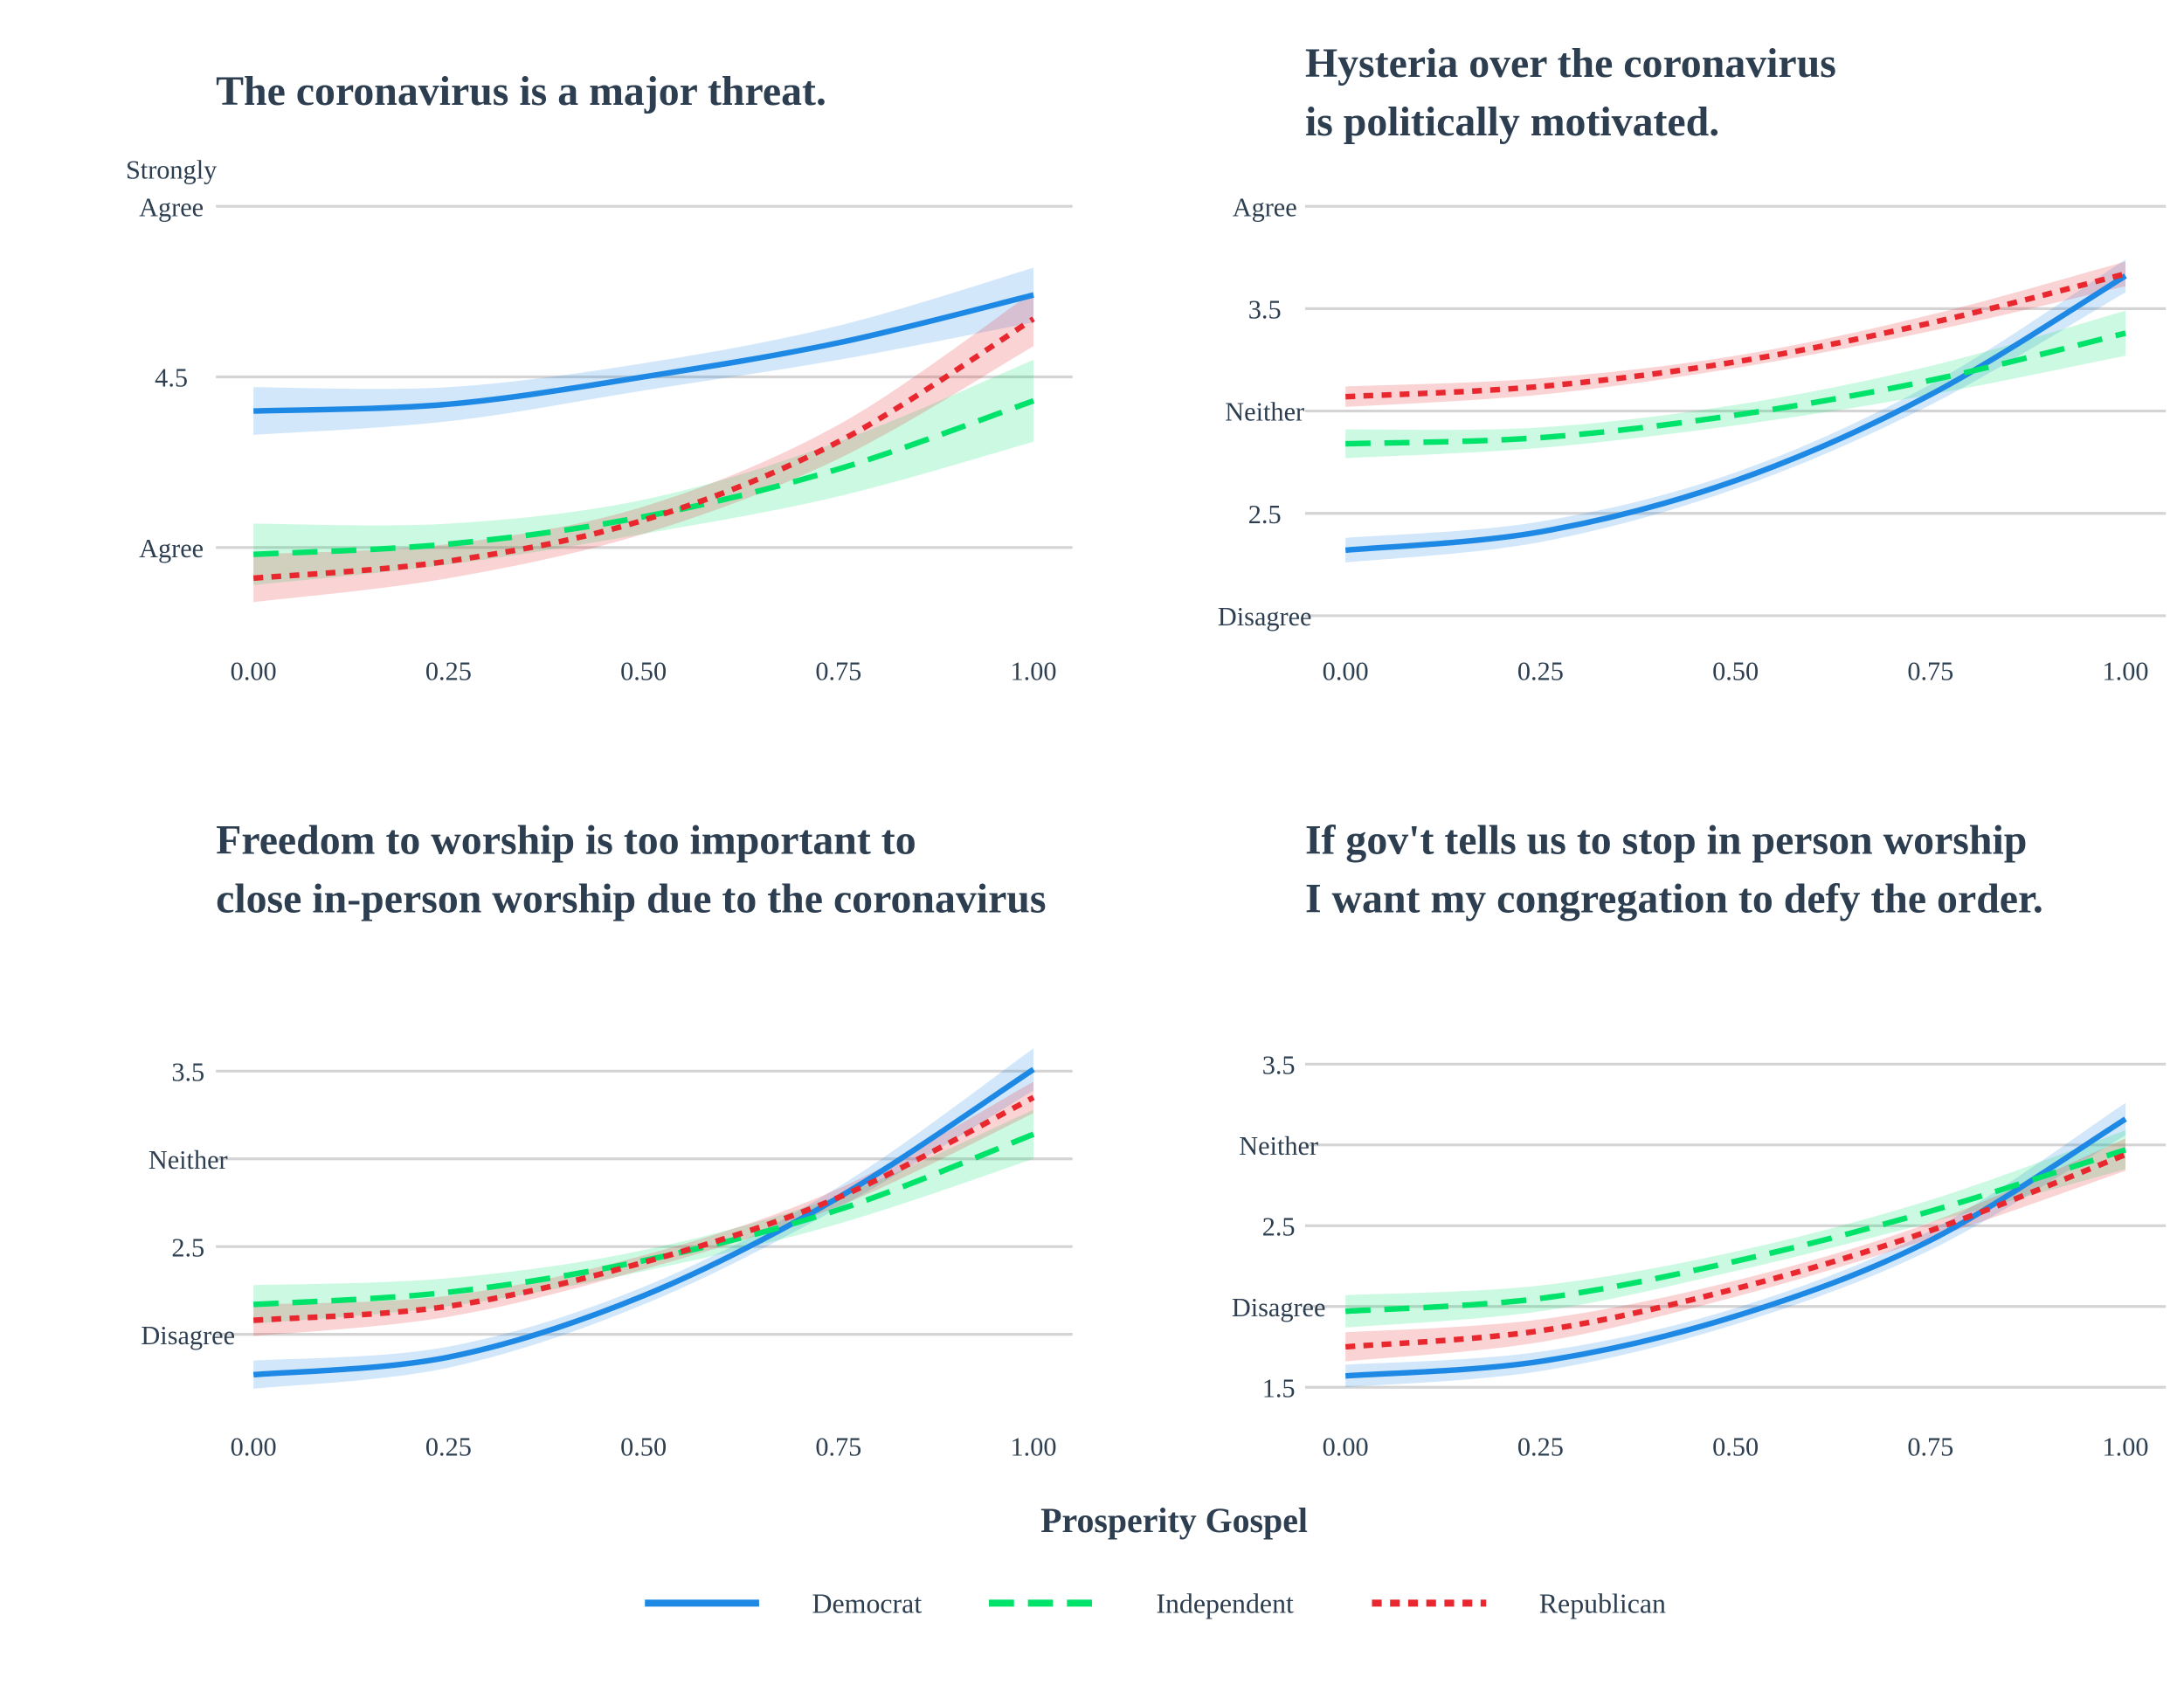 The image size is (2184, 1698). What do you see at coordinates (1570, 63) in the screenshot?
I see `panel-title: Hysteria over the coronavirus` at bounding box center [1570, 63].